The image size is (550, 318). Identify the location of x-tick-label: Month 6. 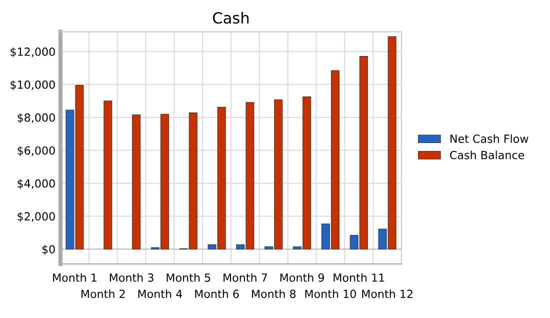
(217, 293).